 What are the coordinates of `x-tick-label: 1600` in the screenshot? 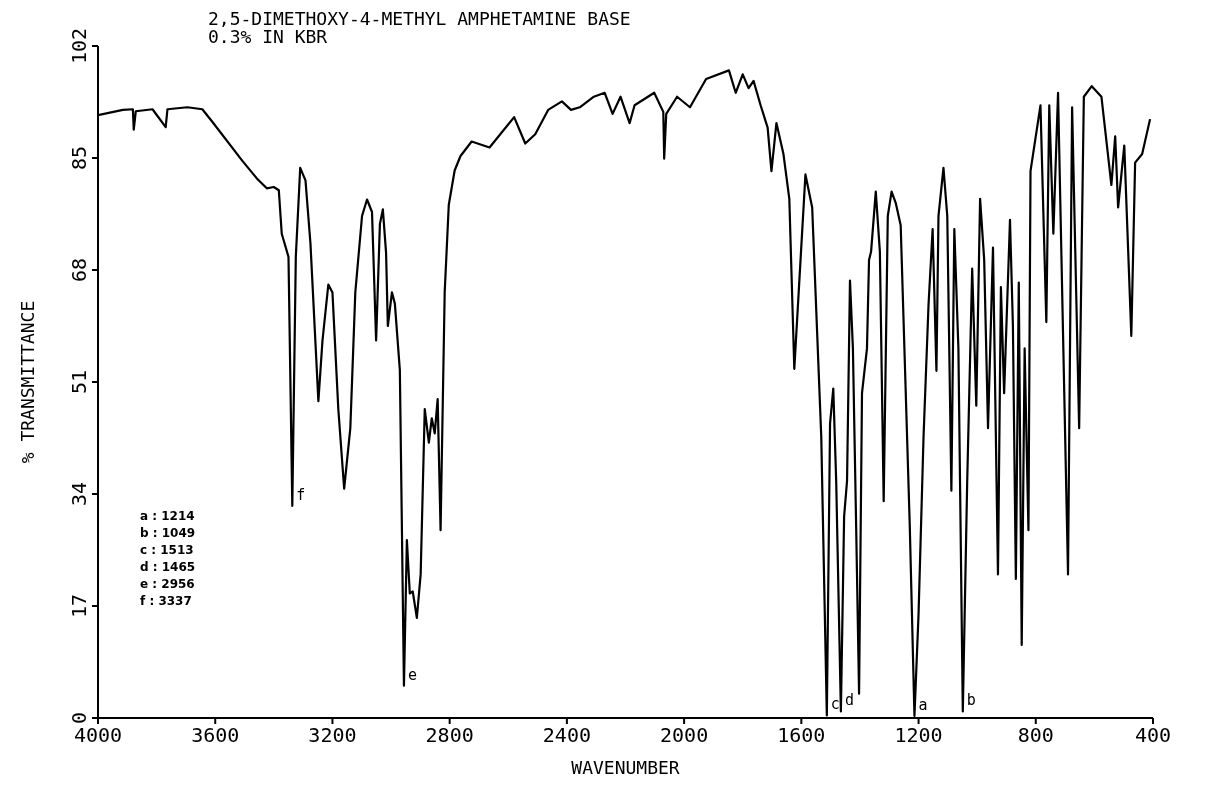 It's located at (801, 735).